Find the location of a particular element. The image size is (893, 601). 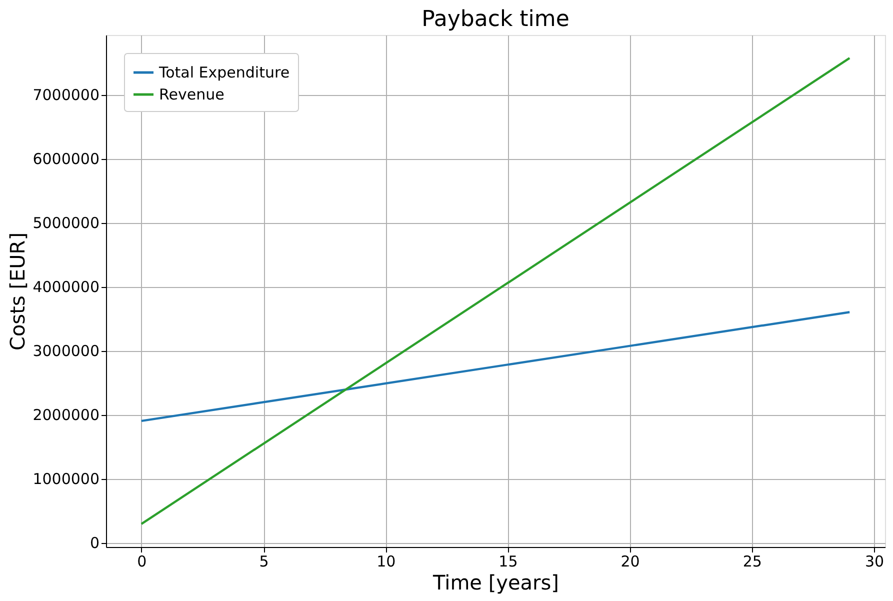

x-tick-label: 30 is located at coordinates (874, 561).